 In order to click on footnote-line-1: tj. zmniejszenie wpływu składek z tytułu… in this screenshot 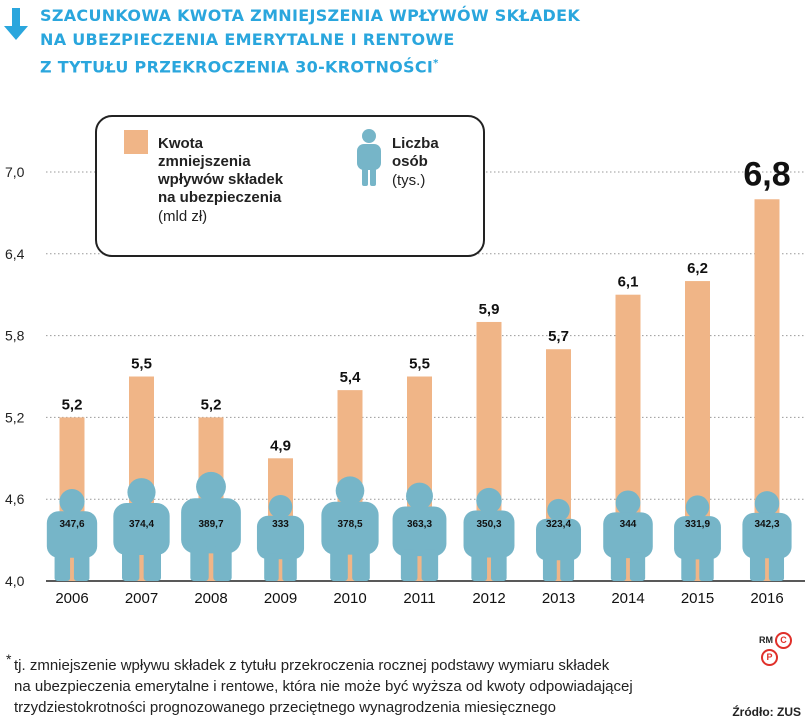, I will do `click(312, 665)`.